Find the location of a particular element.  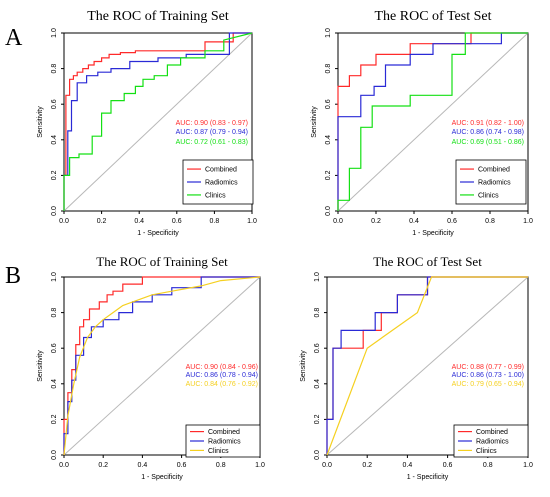

auc-label-radiomics: AUC: 0.87 (0.79 - 0.94) is located at coordinates (212, 132).